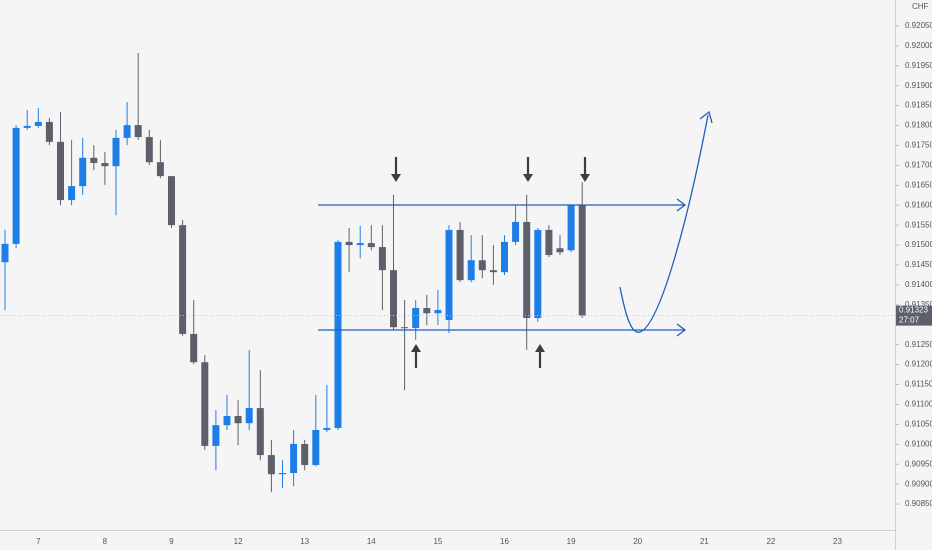 This screenshot has width=932, height=550. Describe the element at coordinates (918, 443) in the screenshot. I see `y-tick-label: 0.91000` at that location.